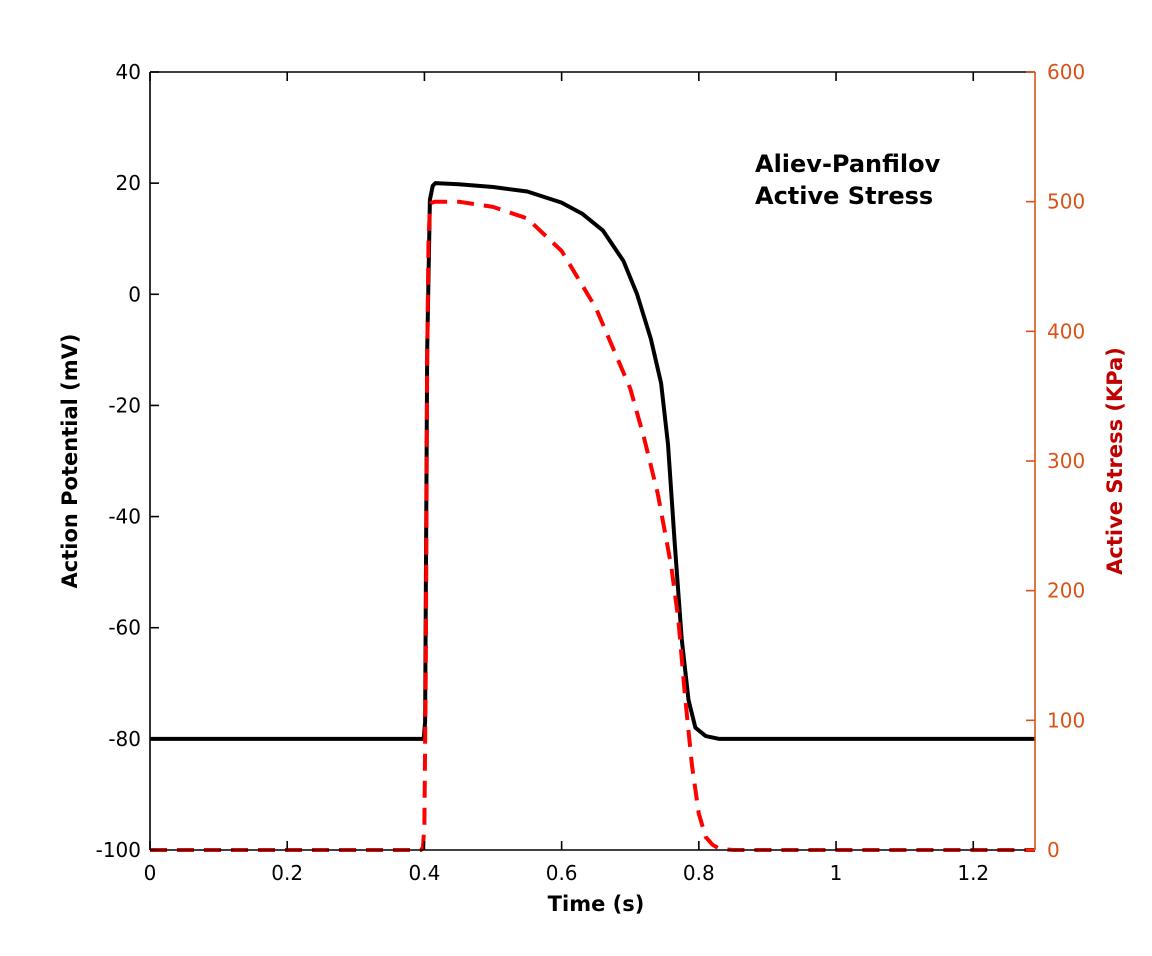 This screenshot has height=956, width=1152. Describe the element at coordinates (124, 628) in the screenshot. I see `y-left-tick-label: -60` at that location.